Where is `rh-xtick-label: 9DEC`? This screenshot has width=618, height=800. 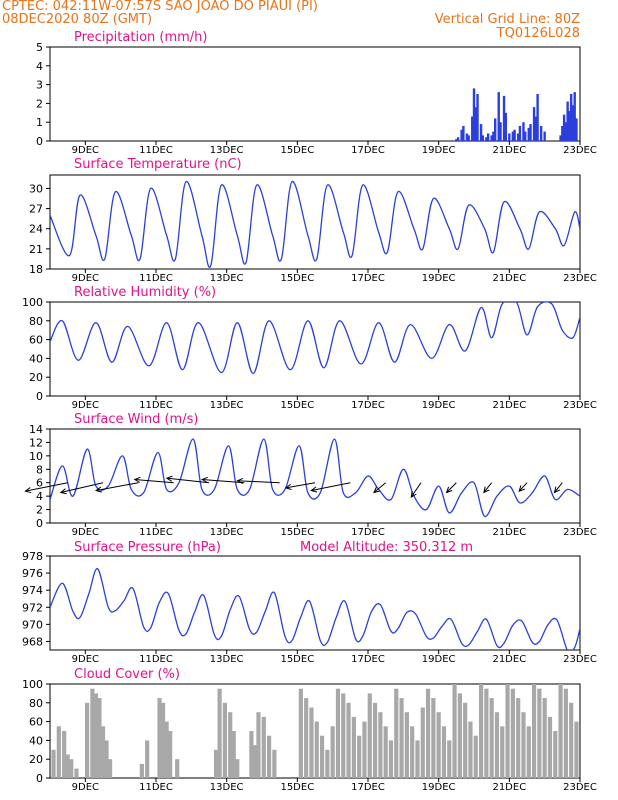
rh-xtick-label: 9DEC is located at coordinates (85, 405).